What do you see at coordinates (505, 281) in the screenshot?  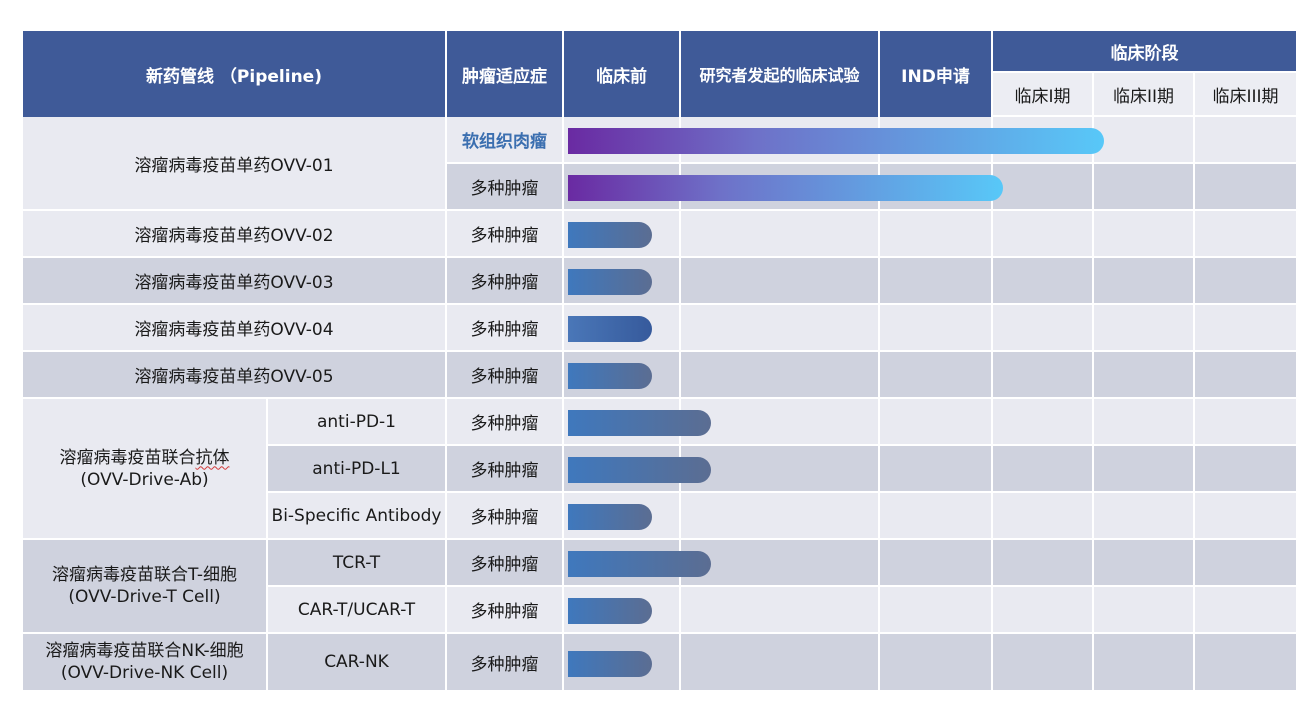 I see `indication-r4: 多种肿瘤` at bounding box center [505, 281].